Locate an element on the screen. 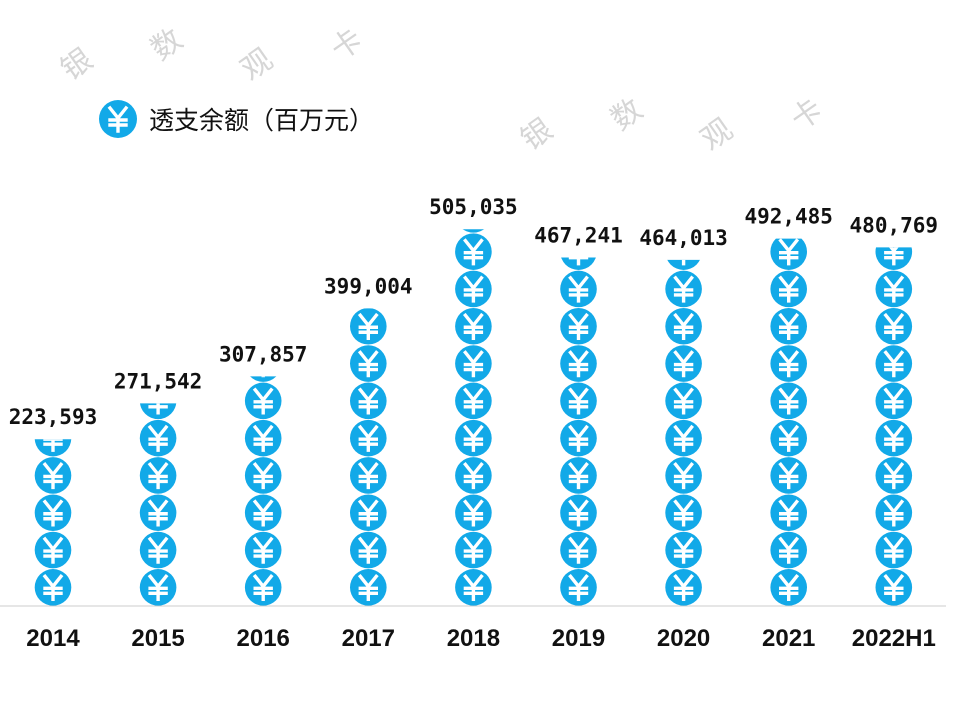 Image resolution: width=960 pixels, height=720 pixels. x-tick-label: 2015 is located at coordinates (157, 638).